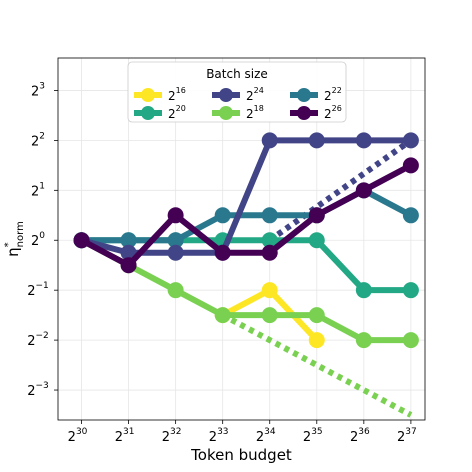  What do you see at coordinates (333, 94) in the screenshot?
I see `legend-label: 222` at bounding box center [333, 94].